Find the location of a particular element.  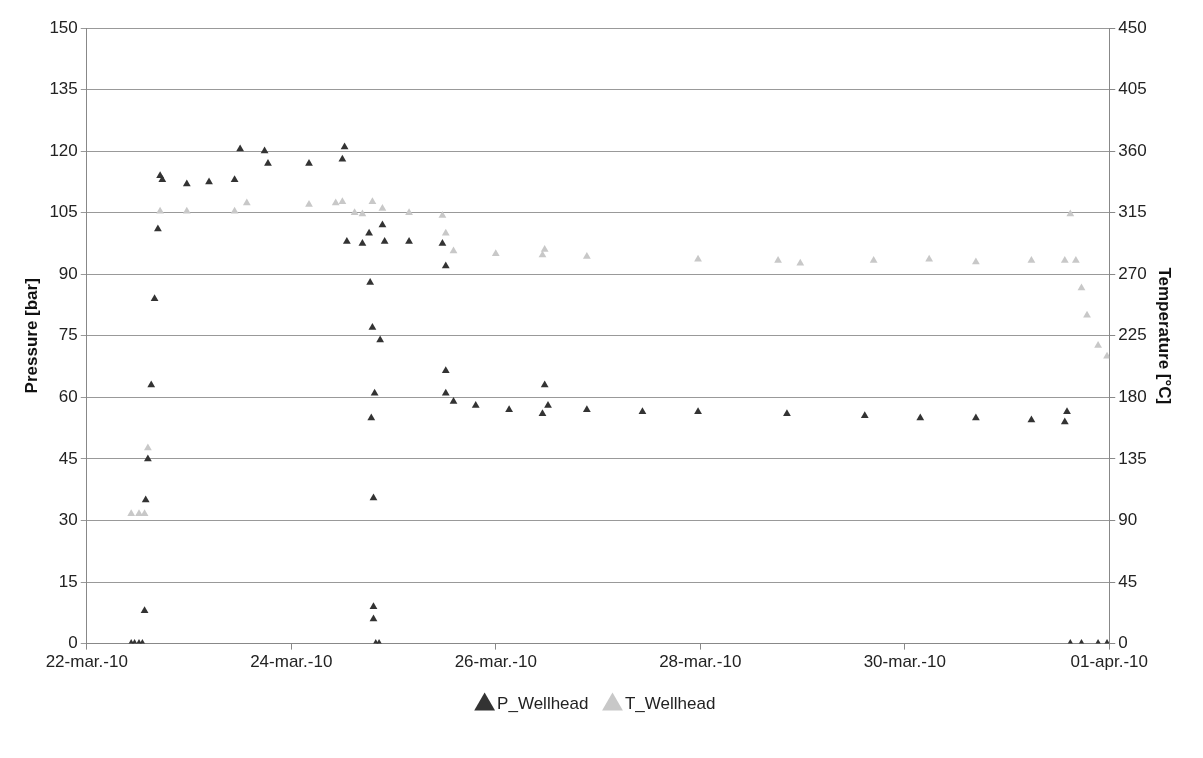

y2-tick-label: 180 is located at coordinates (1132, 397).